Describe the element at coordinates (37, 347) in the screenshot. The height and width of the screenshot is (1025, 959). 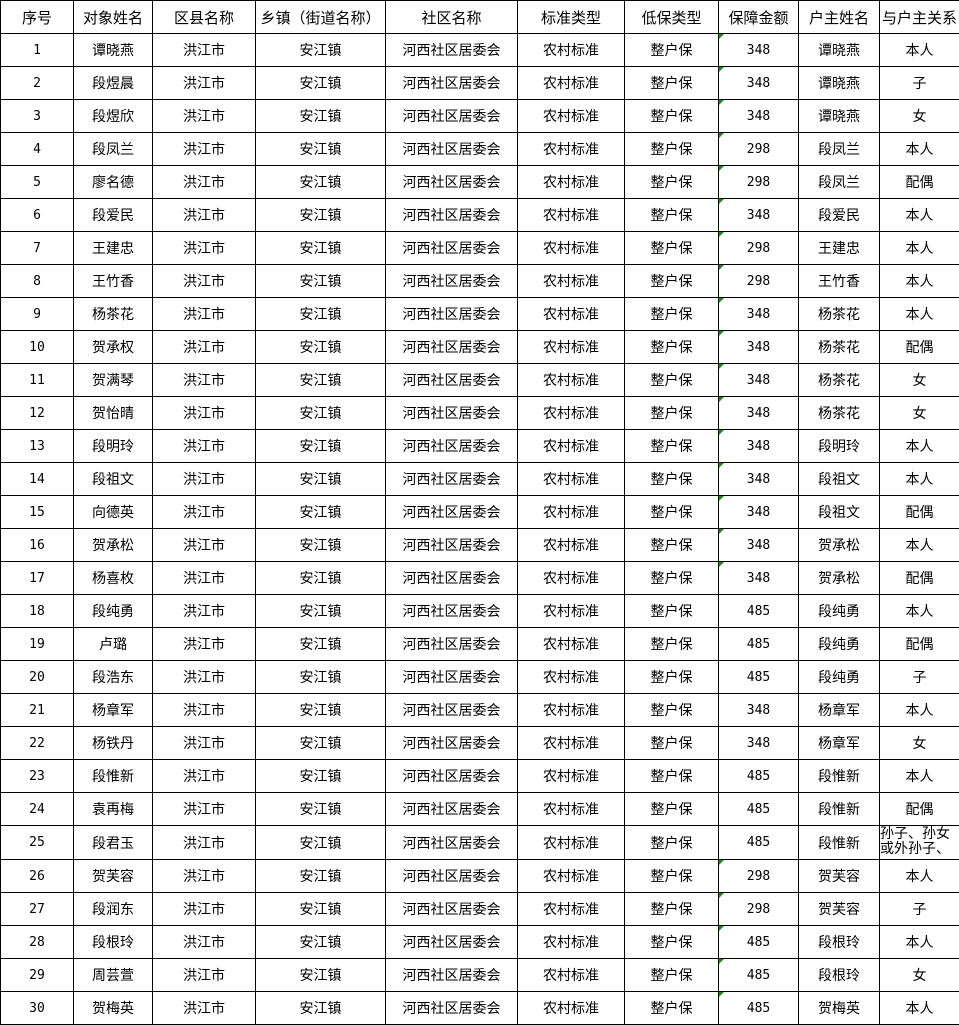
I see `cell-seq: 10` at that location.